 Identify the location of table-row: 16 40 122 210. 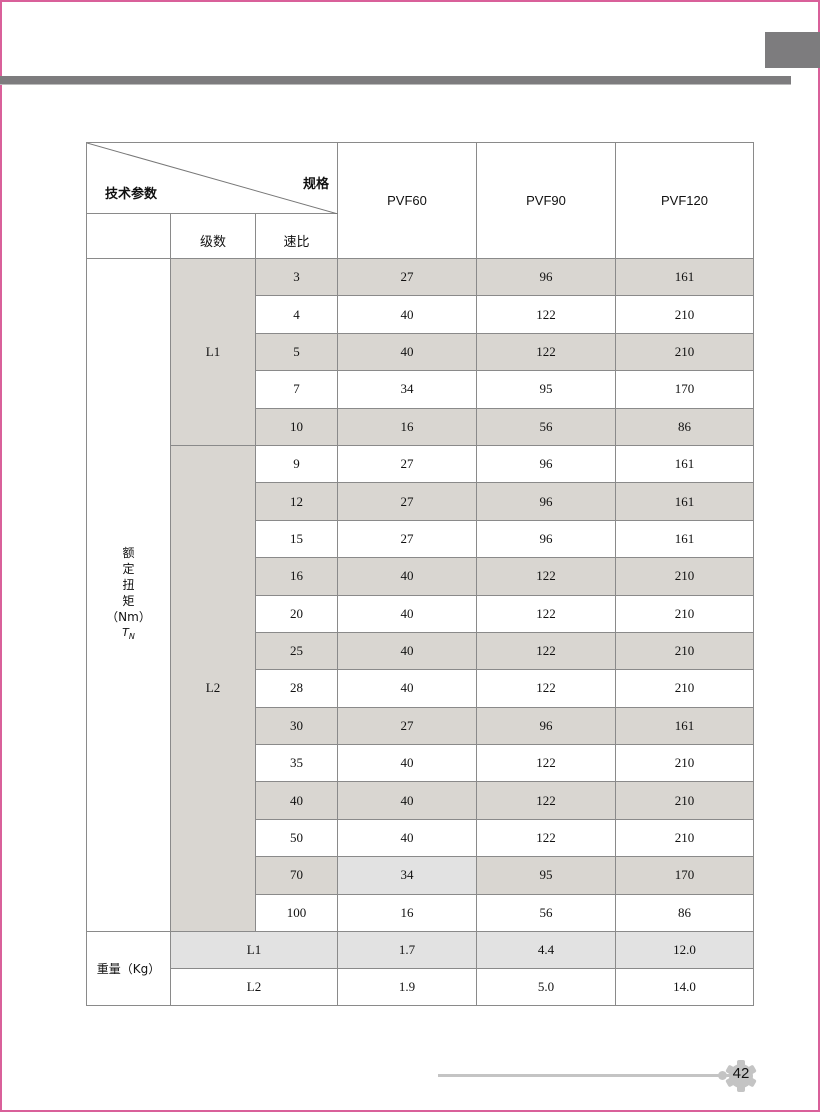
(420, 576).